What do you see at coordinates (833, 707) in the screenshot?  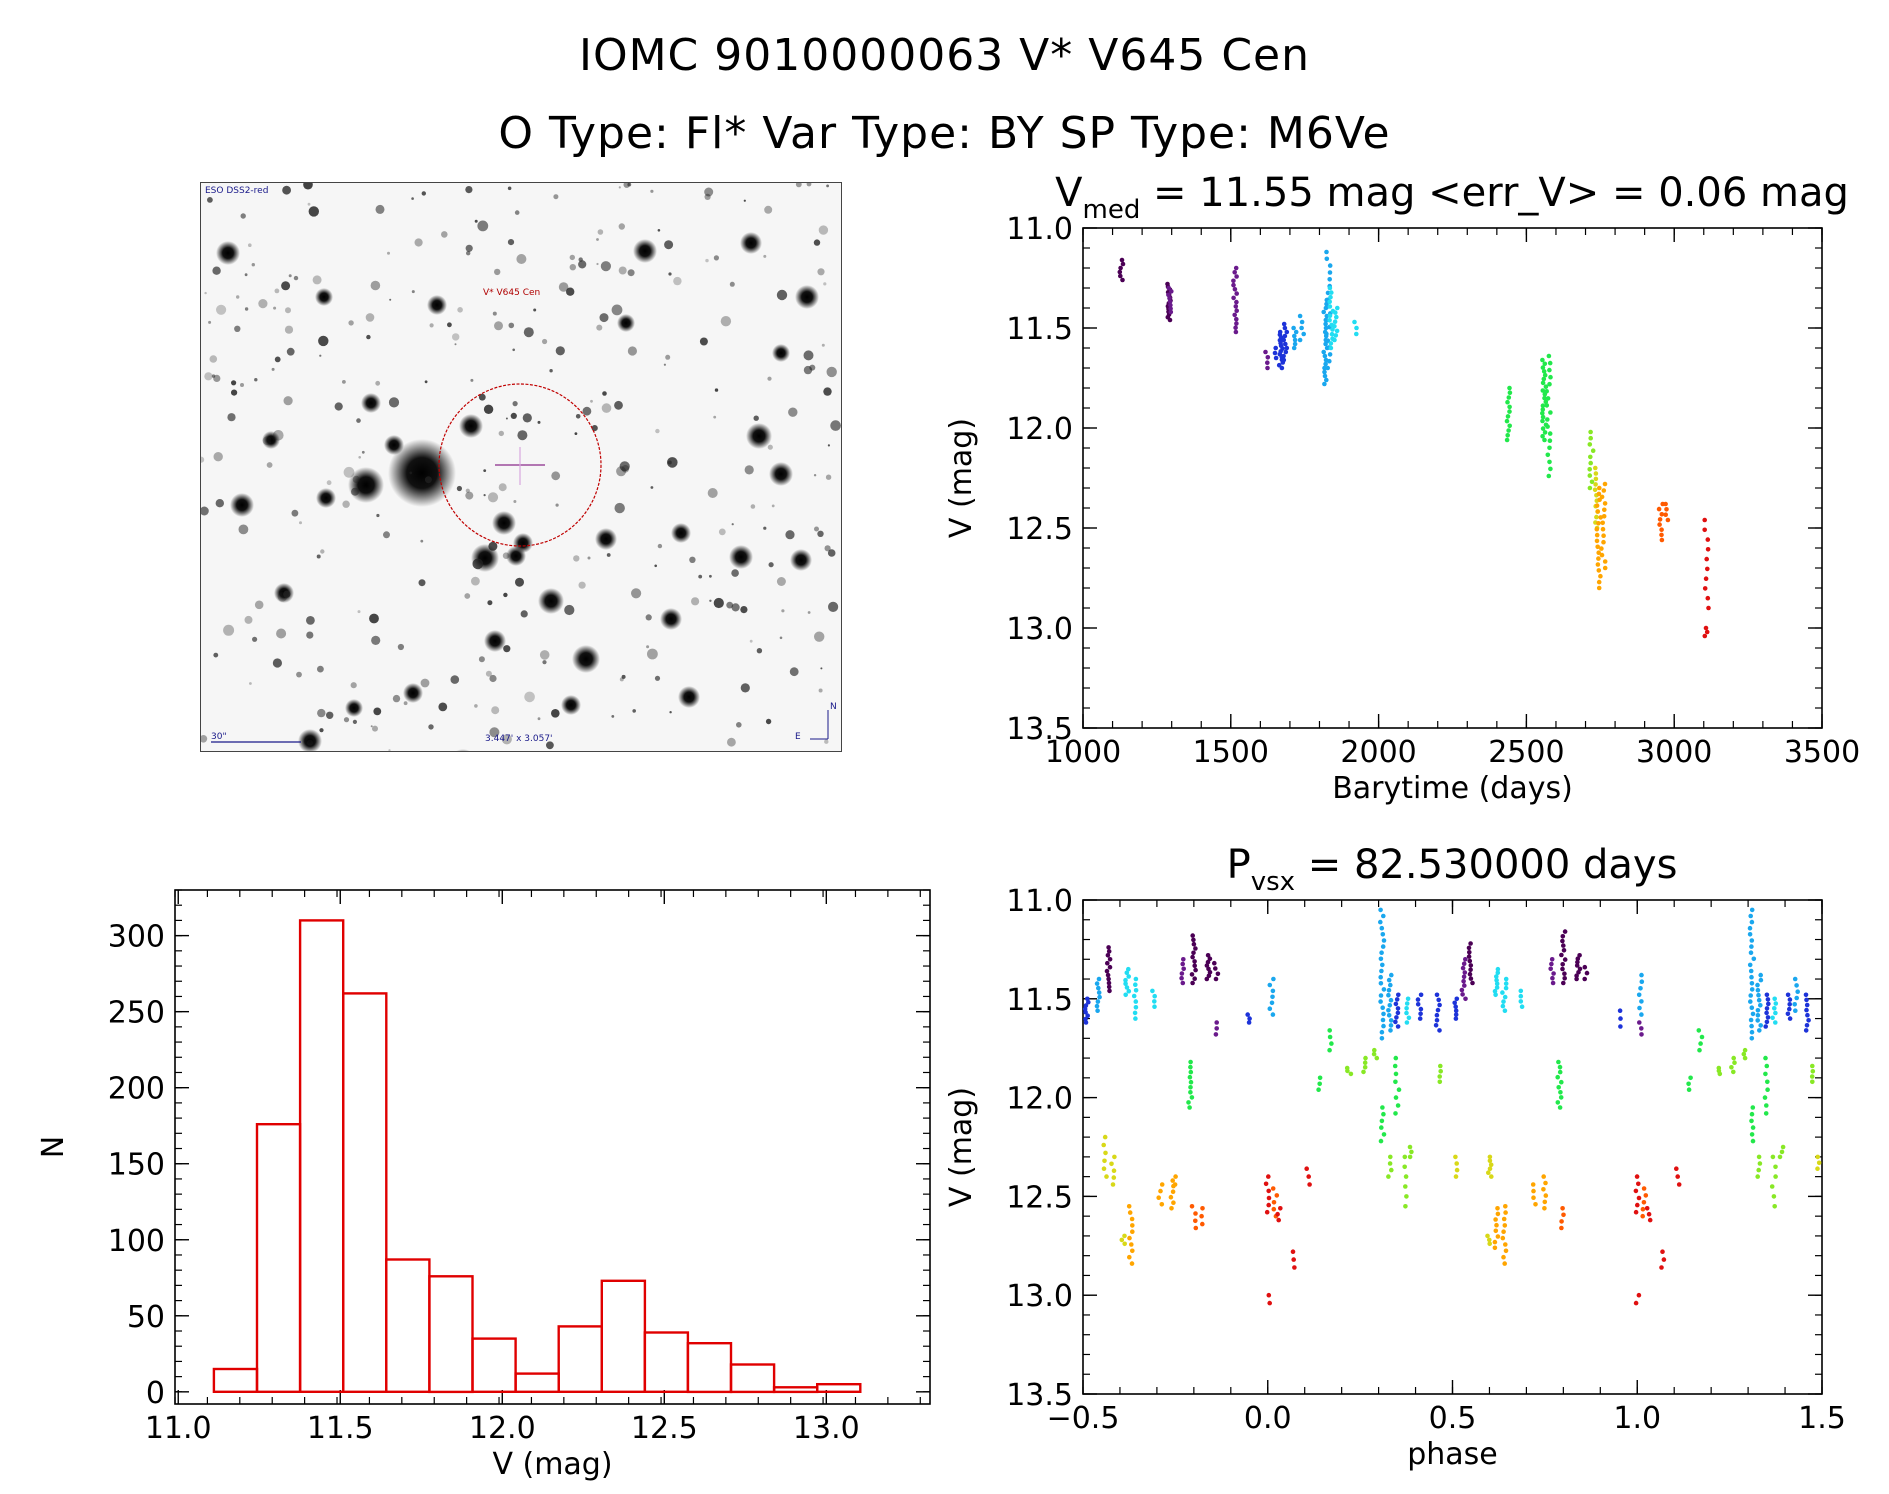 I see `compass-north: N` at bounding box center [833, 707].